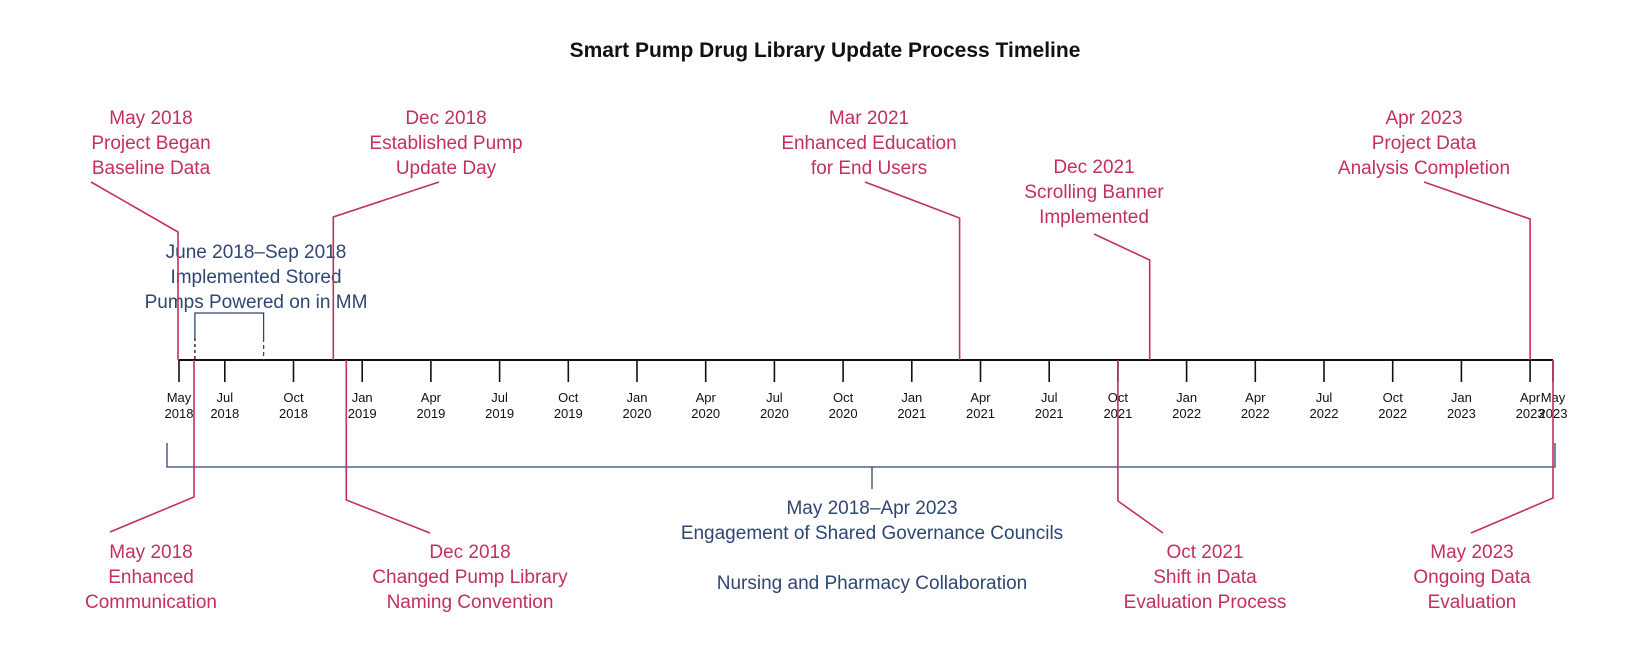  What do you see at coordinates (1202, 486) in the screenshot?
I see `event-data-evaluation-shift: Oct 2021 Shift in Data Evaluation Process` at bounding box center [1202, 486].